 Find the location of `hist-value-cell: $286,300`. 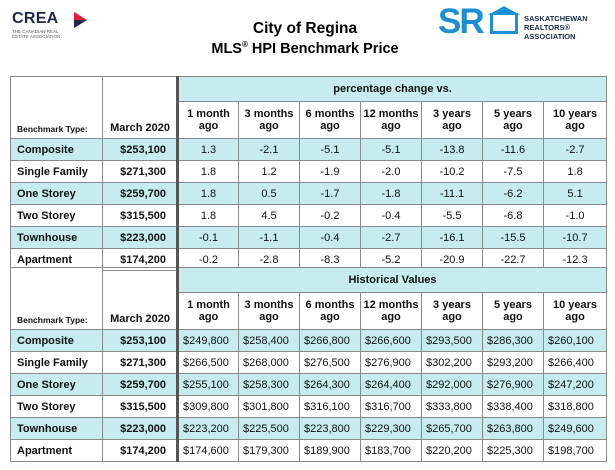

hist-value-cell: $286,300 is located at coordinates (513, 340).